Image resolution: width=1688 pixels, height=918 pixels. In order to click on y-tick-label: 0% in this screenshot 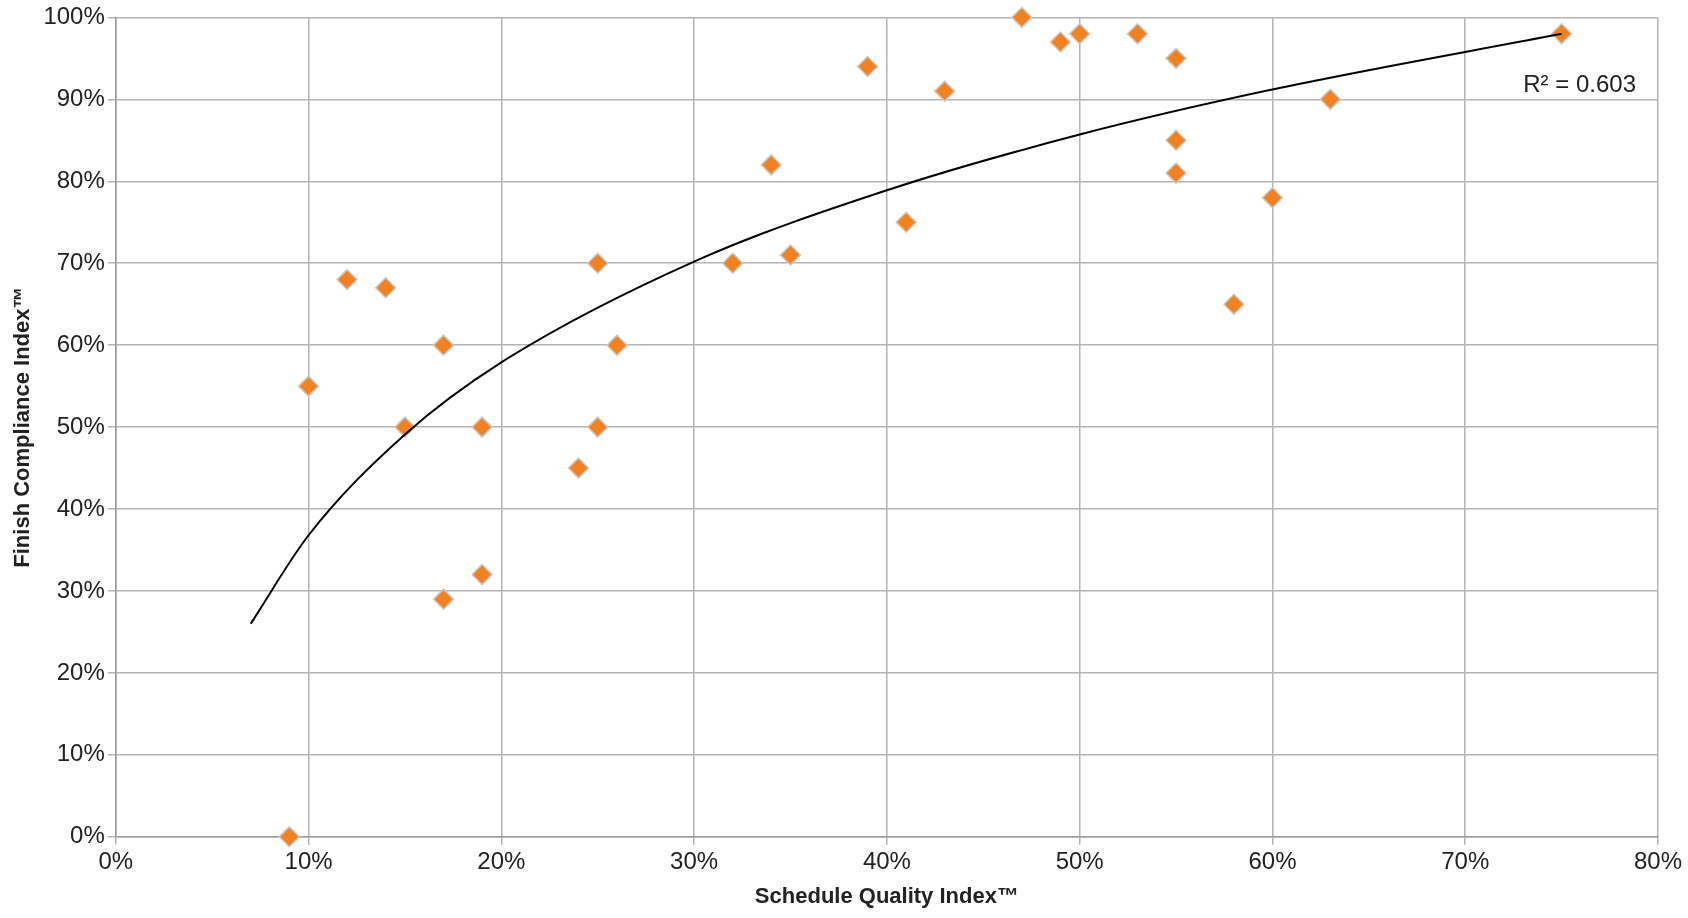, I will do `click(87, 835)`.